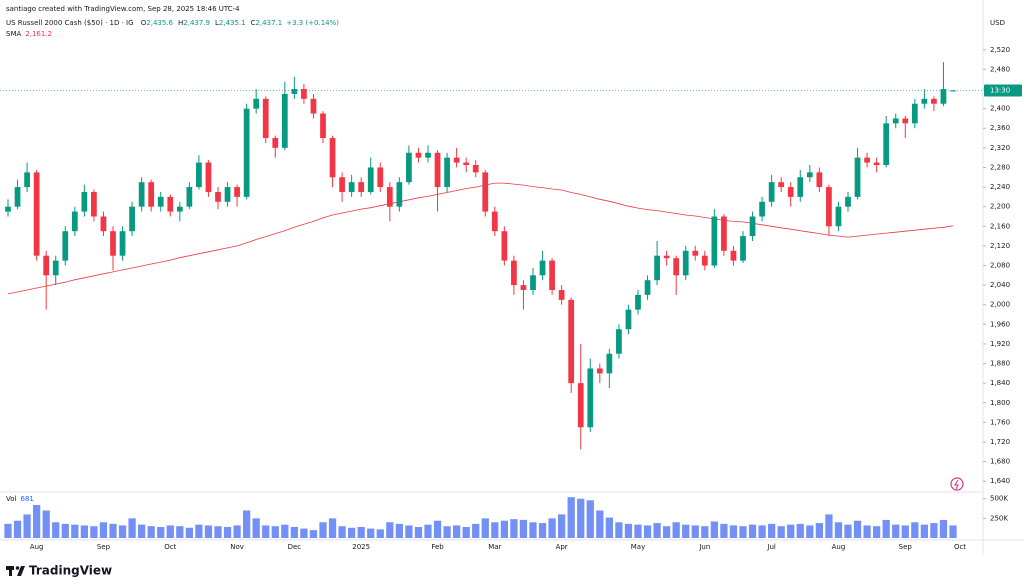 The width and height of the screenshot is (1024, 587). Describe the element at coordinates (196, 23) in the screenshot. I see `legend-value: 2,437.9` at that location.